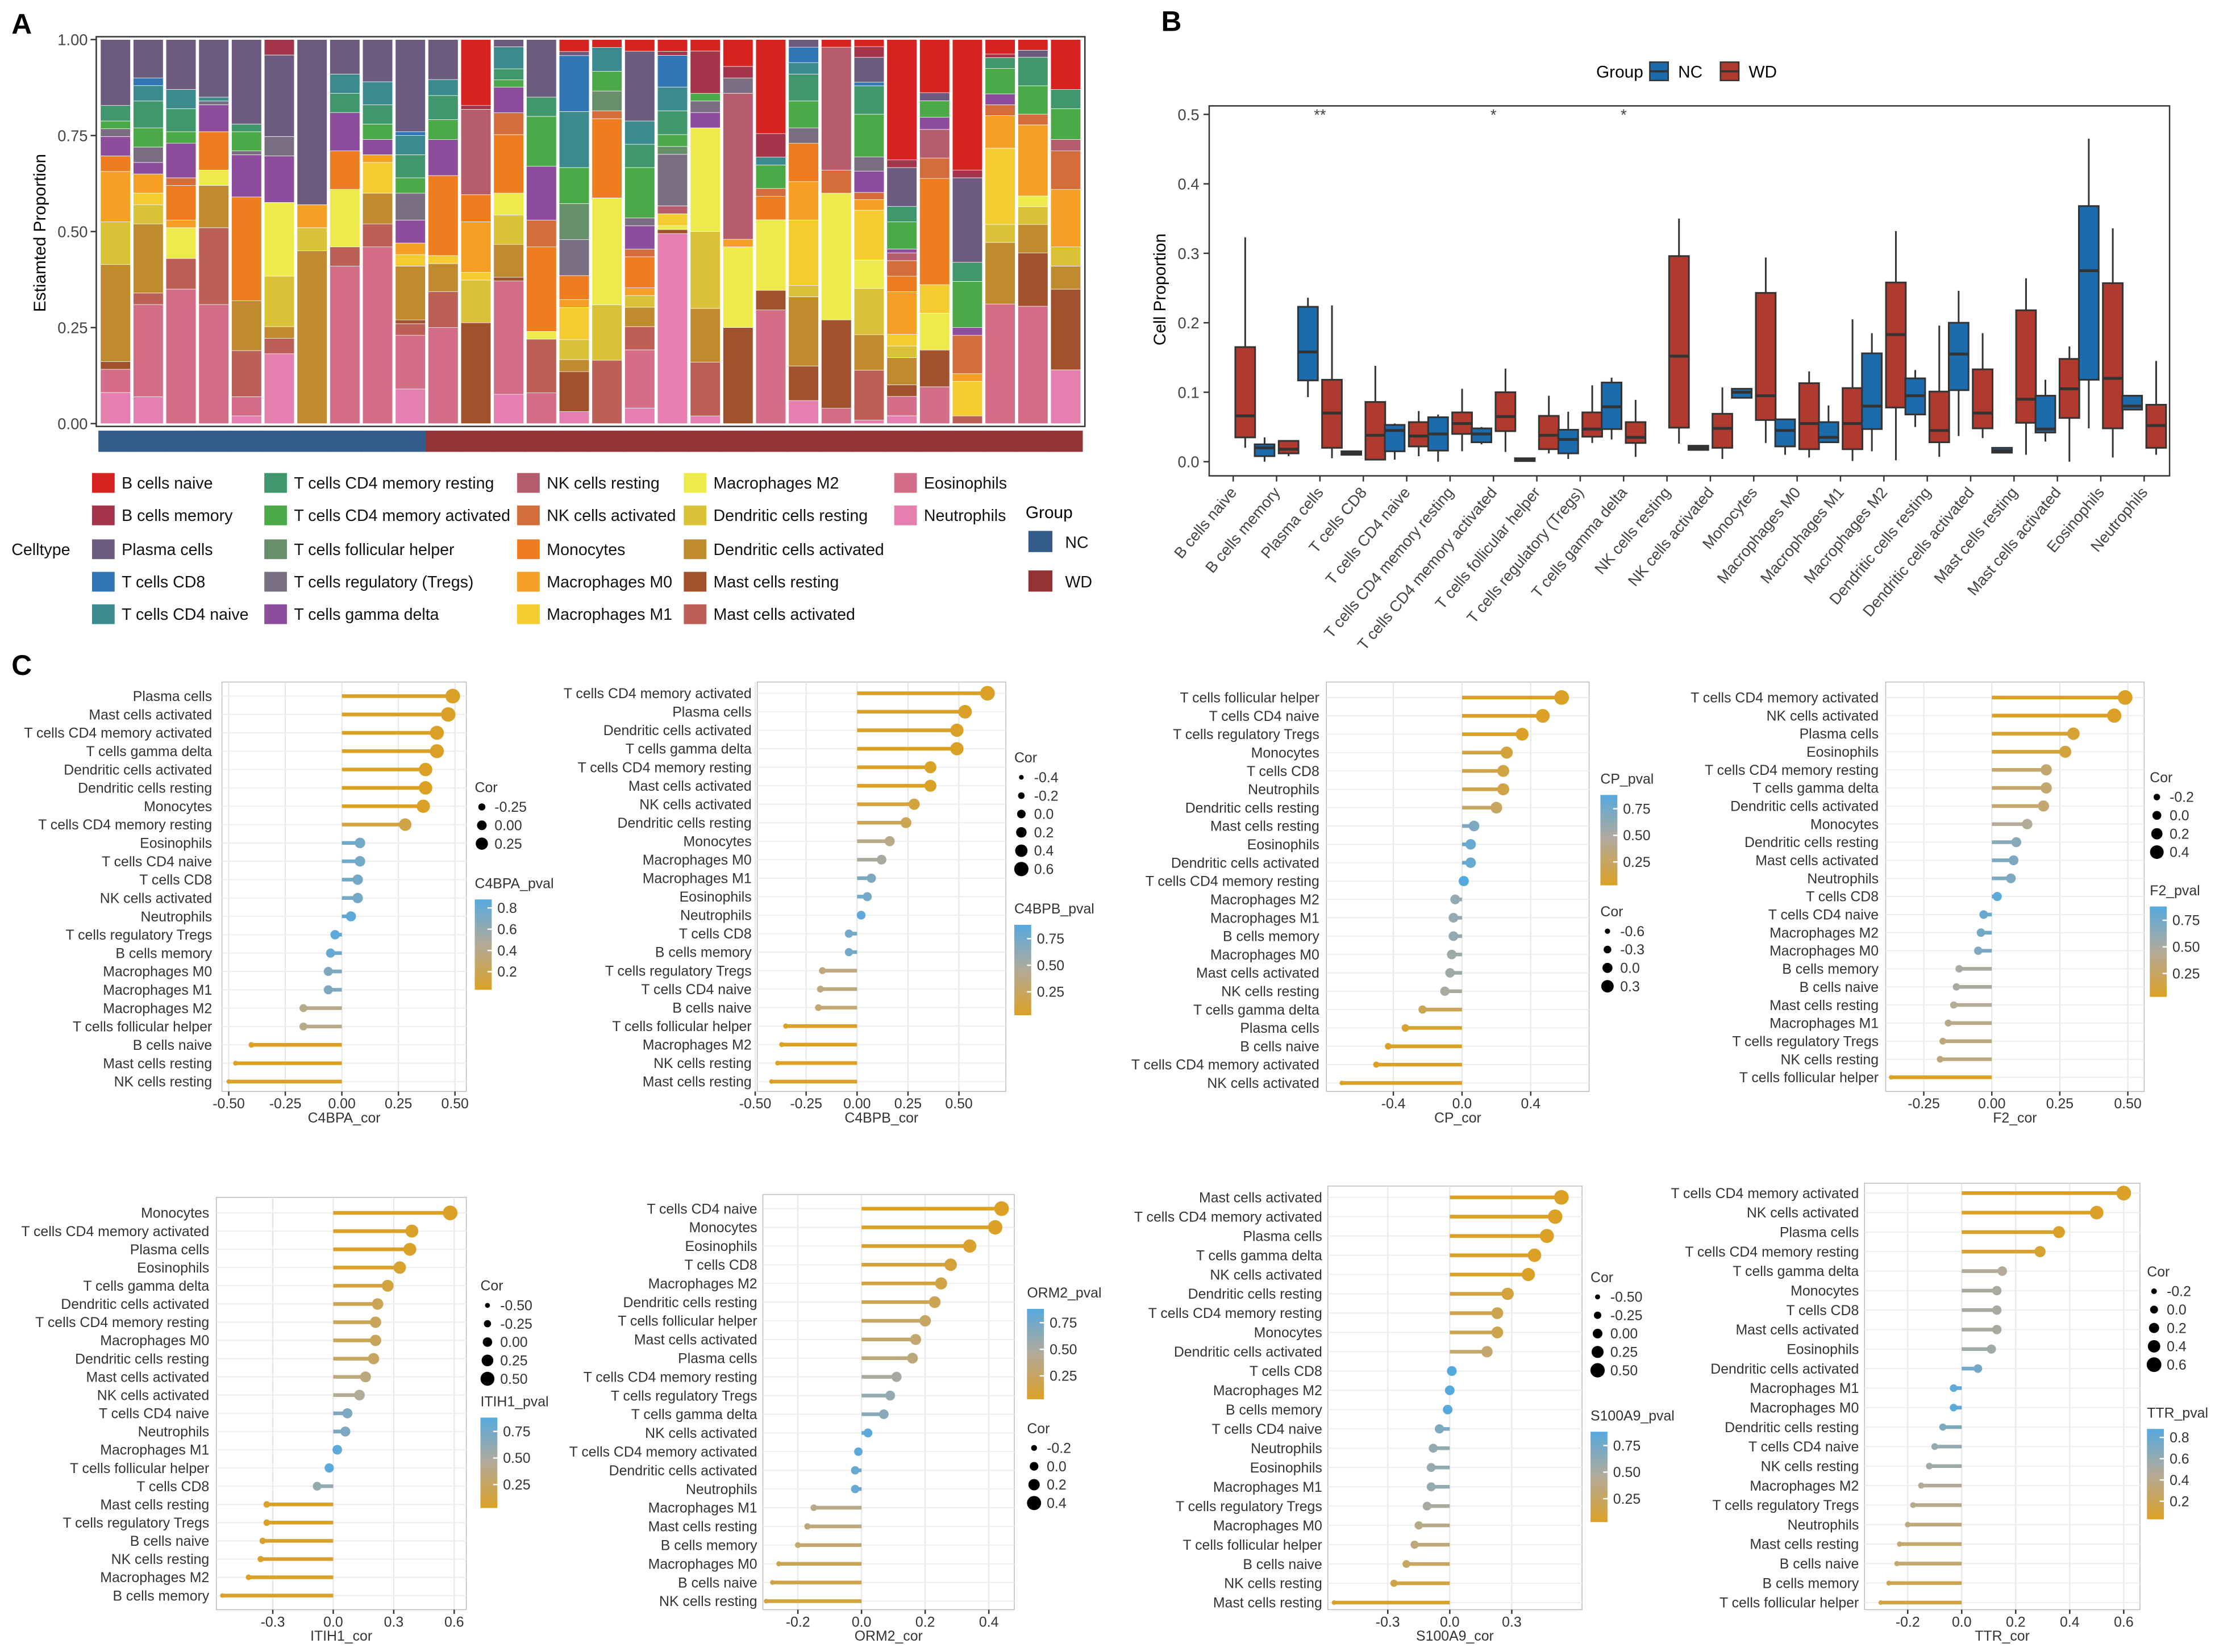  I want to click on size-legend-label: 0.0, so click(2179, 816).